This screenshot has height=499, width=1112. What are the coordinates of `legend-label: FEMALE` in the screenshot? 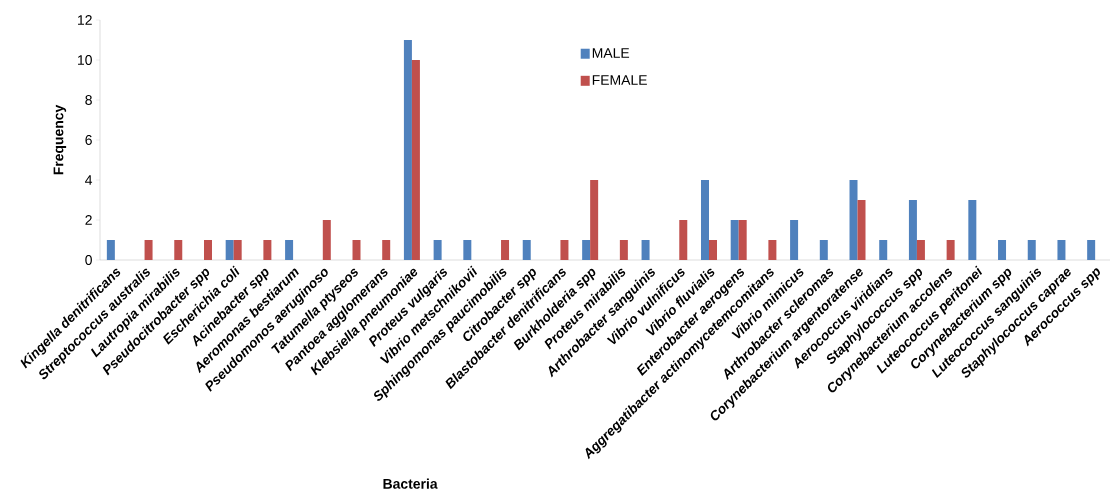 It's located at (619, 80).